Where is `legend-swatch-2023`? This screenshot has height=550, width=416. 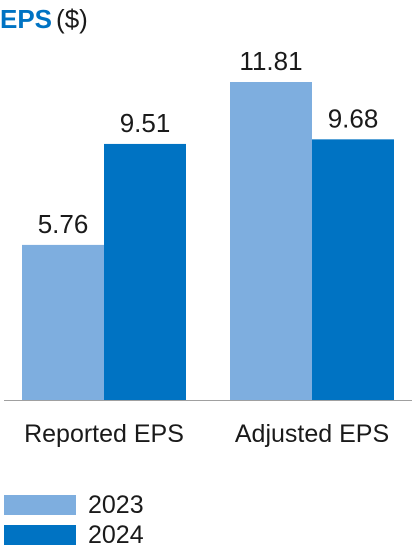
legend-swatch-2023 is located at coordinates (40, 505).